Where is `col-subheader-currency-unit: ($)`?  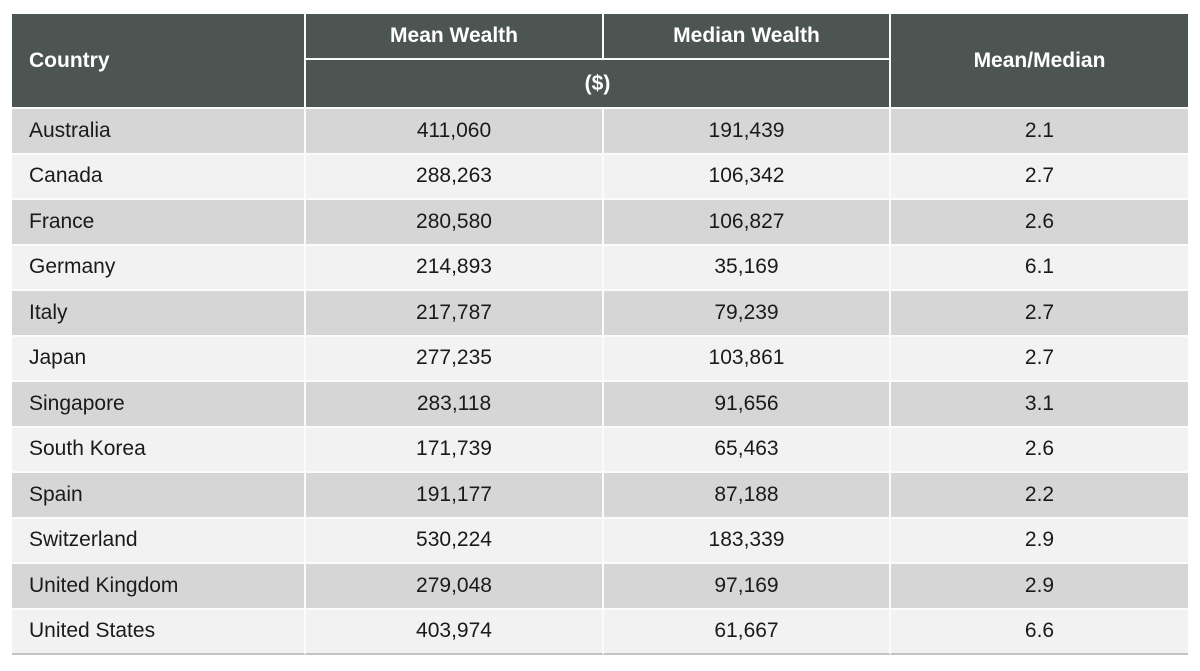
col-subheader-currency-unit: ($) is located at coordinates (598, 84).